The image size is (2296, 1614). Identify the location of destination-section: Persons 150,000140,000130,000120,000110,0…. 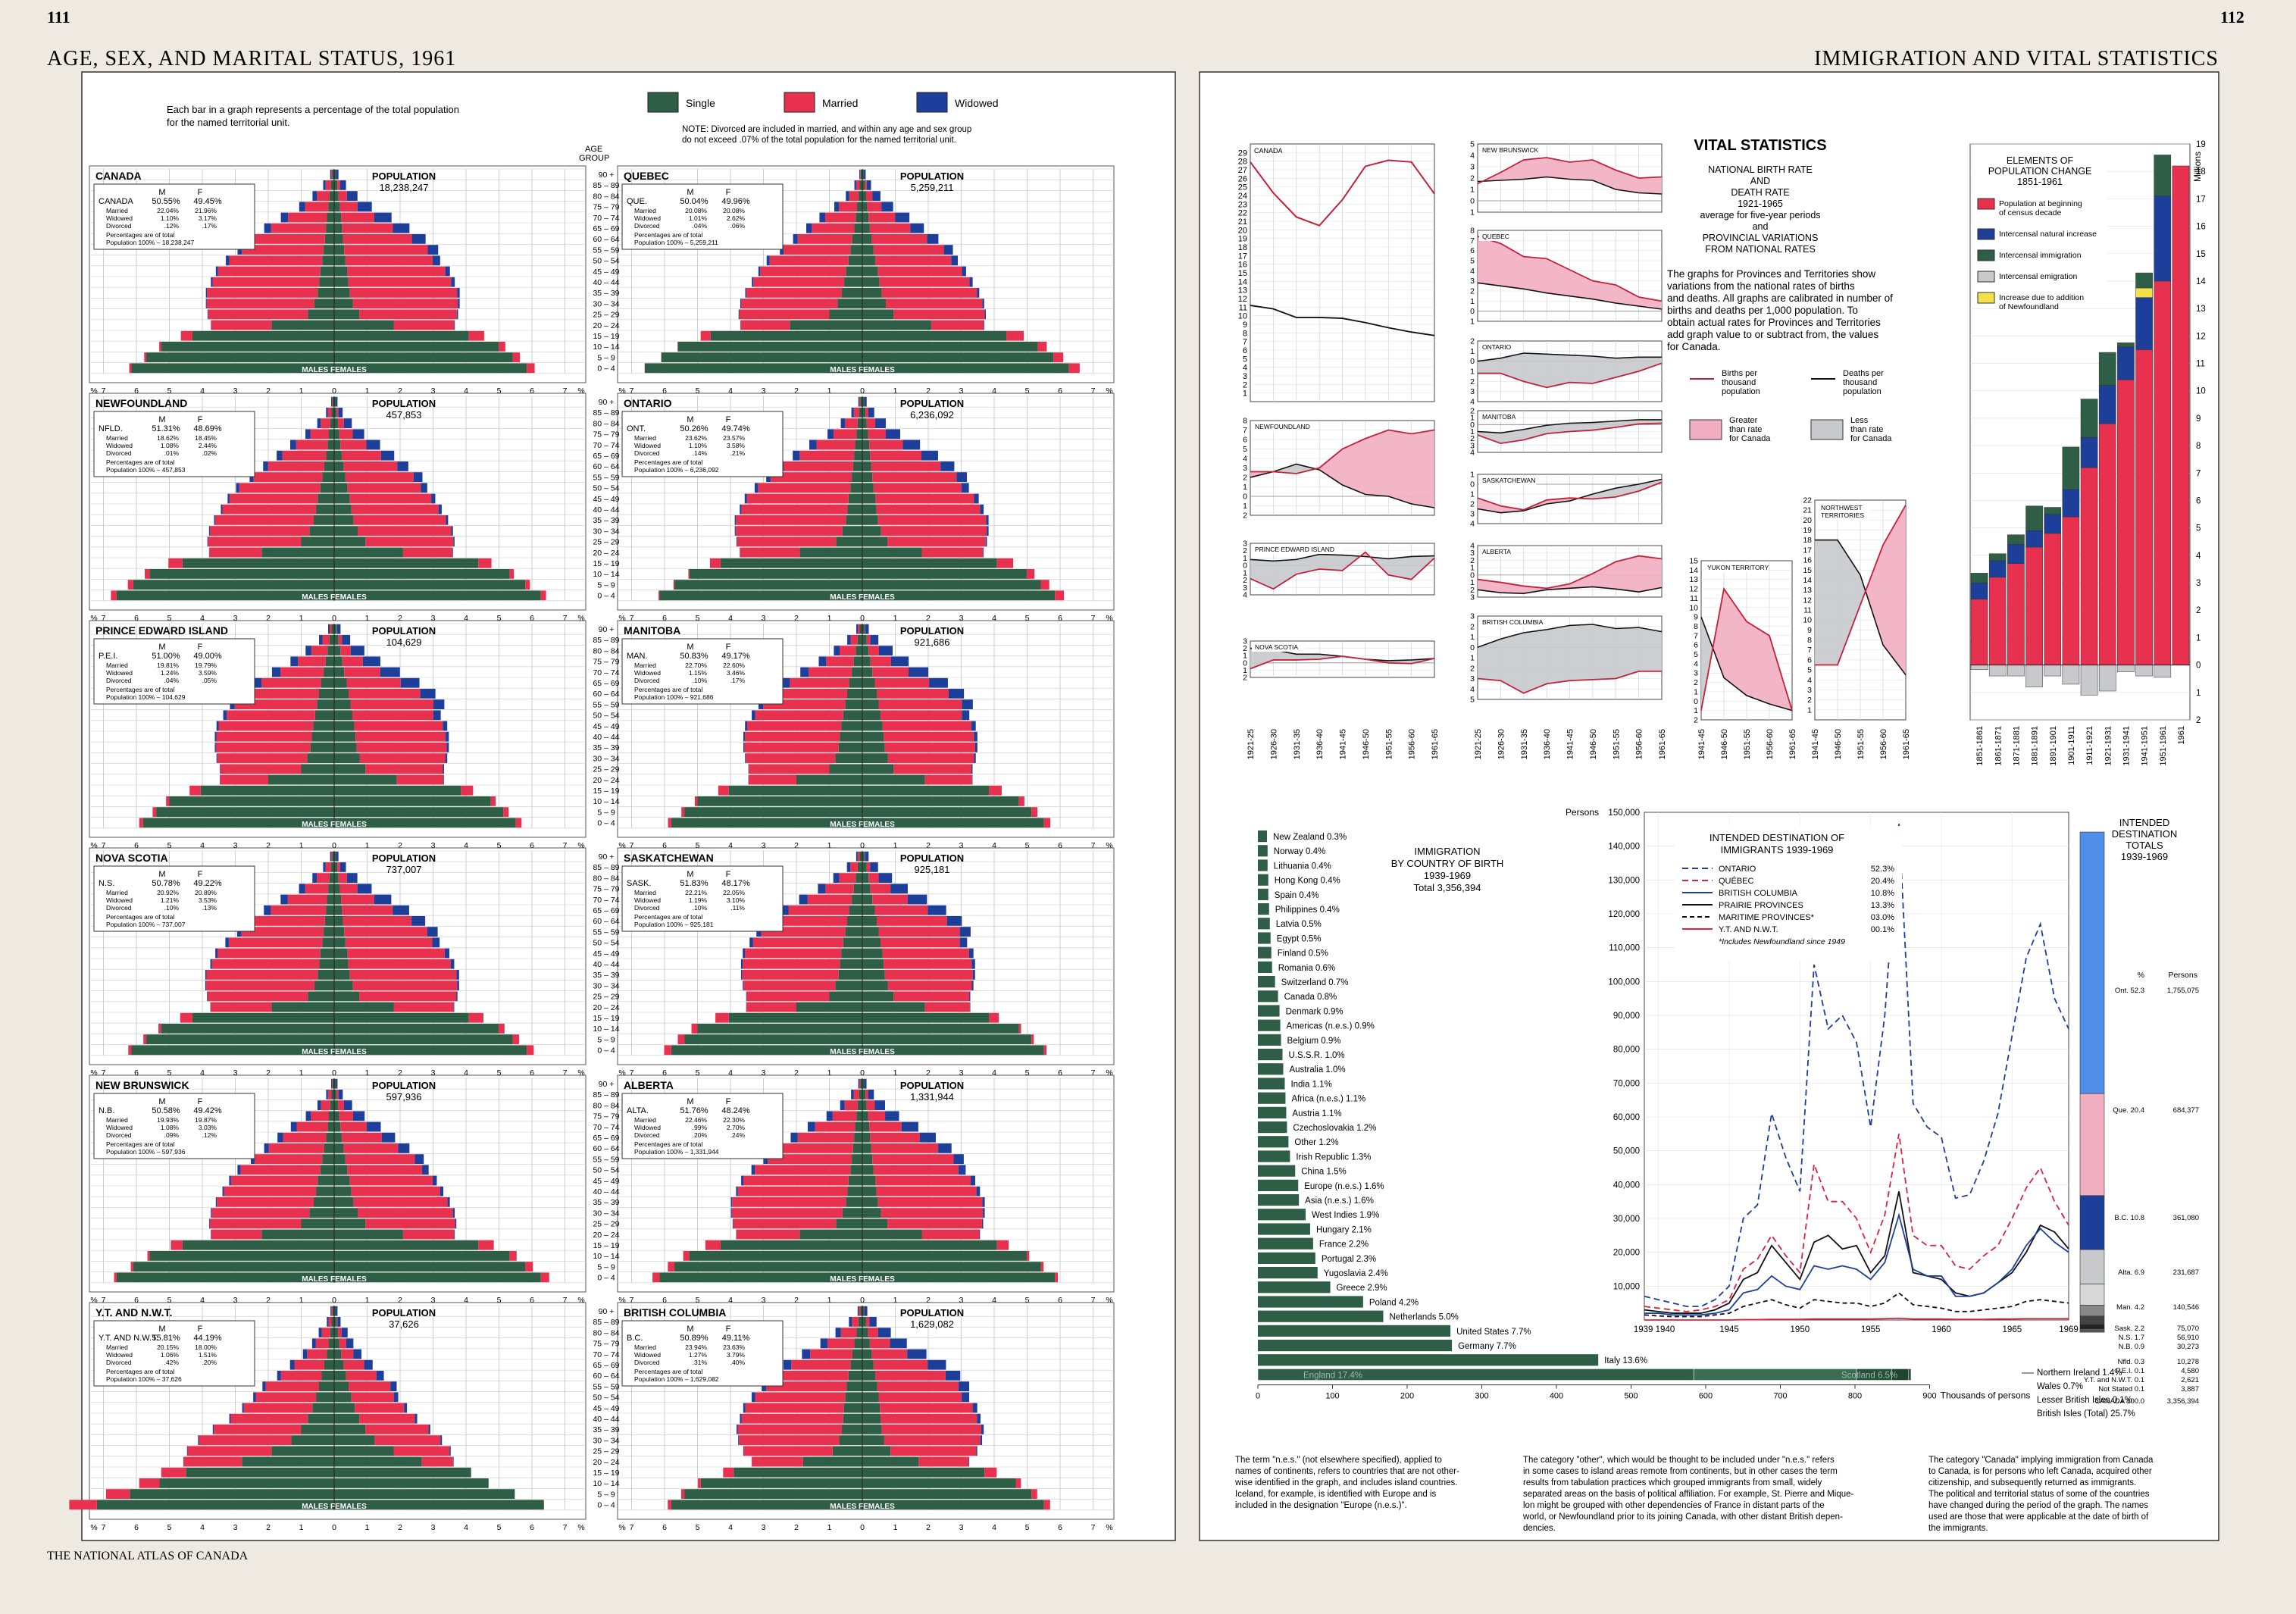
(1823, 1070).